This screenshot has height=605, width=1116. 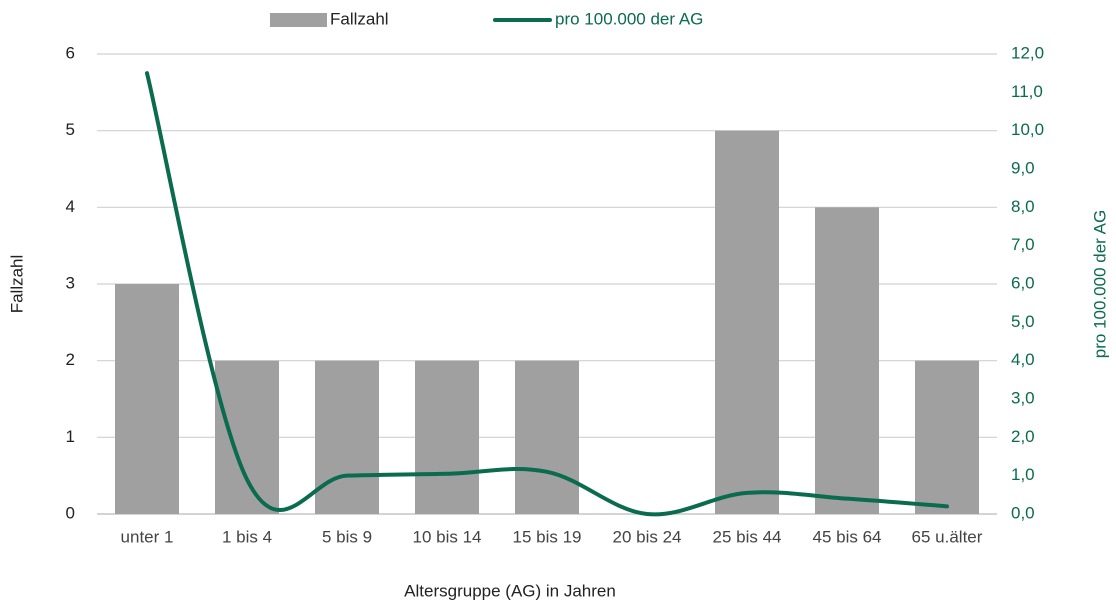 What do you see at coordinates (1027, 52) in the screenshot?
I see `y2-tick-label: 12,0` at bounding box center [1027, 52].